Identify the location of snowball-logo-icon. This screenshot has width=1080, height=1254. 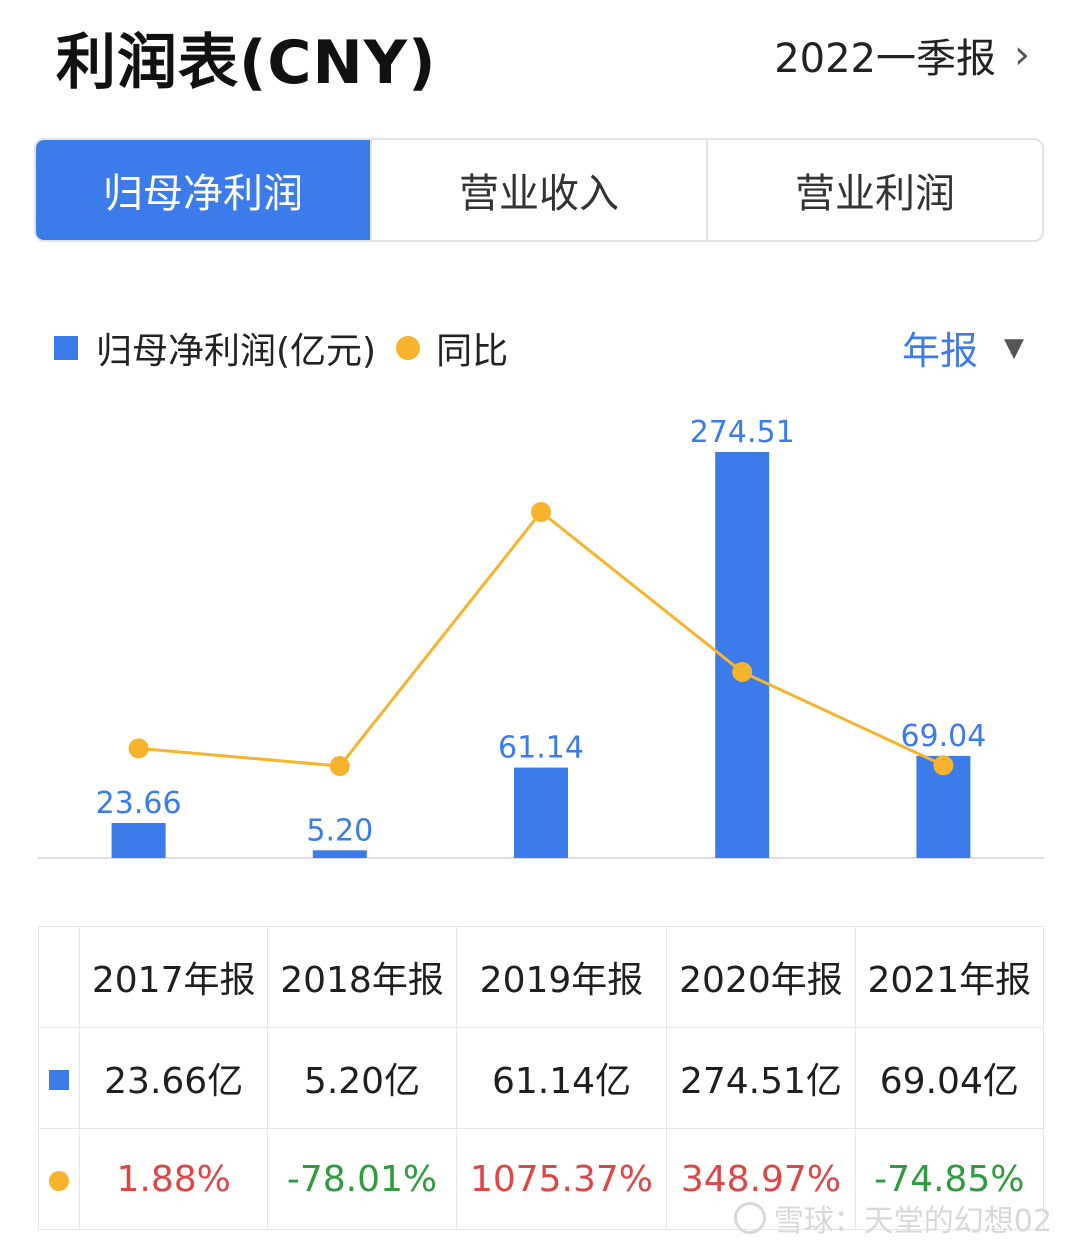
(749, 1218).